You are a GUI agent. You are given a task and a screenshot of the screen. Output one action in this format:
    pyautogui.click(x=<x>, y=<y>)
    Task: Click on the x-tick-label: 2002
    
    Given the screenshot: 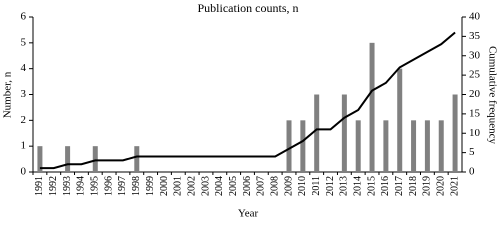 What is the action you would take?
    pyautogui.click(x=191, y=186)
    